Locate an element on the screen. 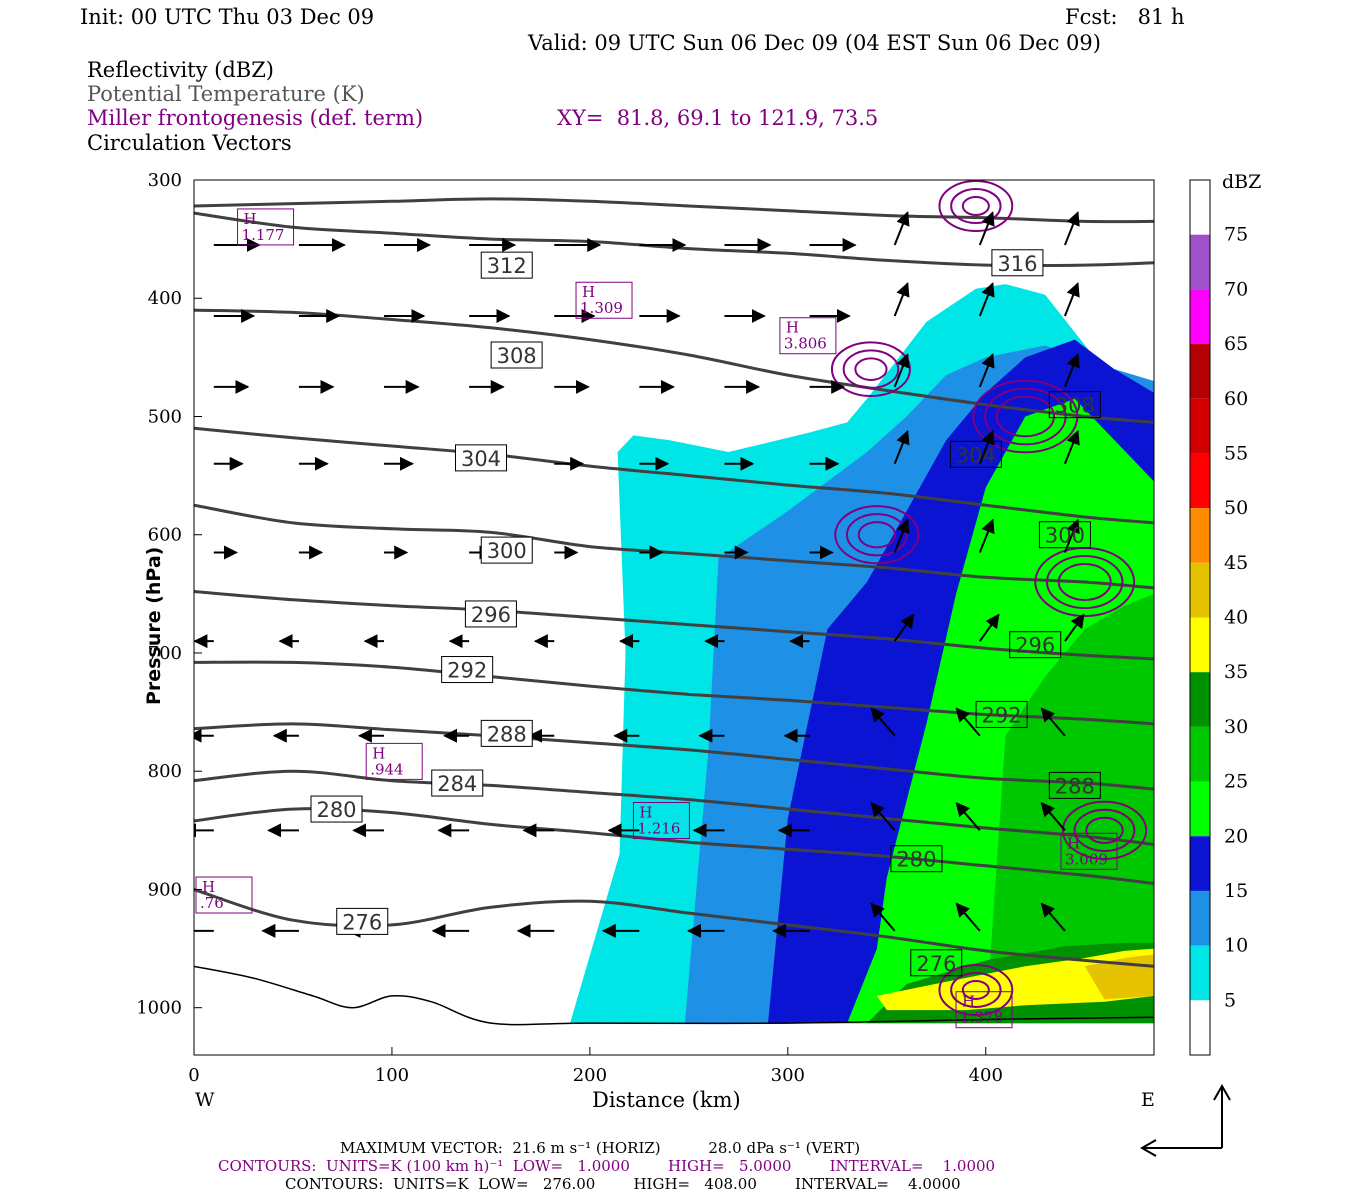 The height and width of the screenshot is (1200, 1350). theta-296-inner-label: 296 is located at coordinates (1035, 646).